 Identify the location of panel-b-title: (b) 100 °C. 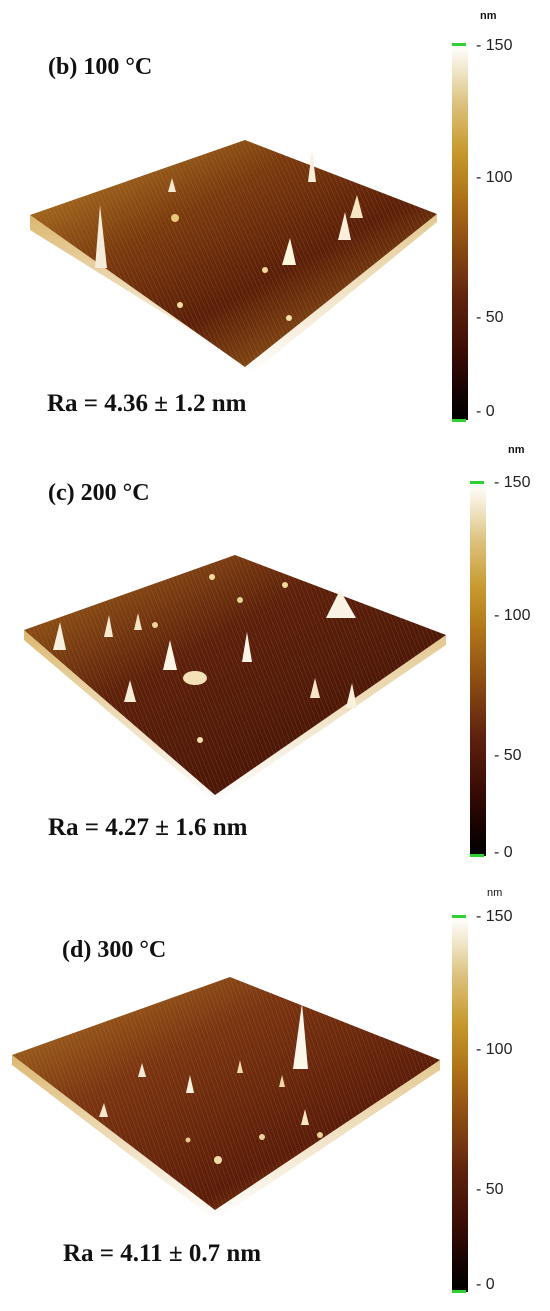
(100, 67).